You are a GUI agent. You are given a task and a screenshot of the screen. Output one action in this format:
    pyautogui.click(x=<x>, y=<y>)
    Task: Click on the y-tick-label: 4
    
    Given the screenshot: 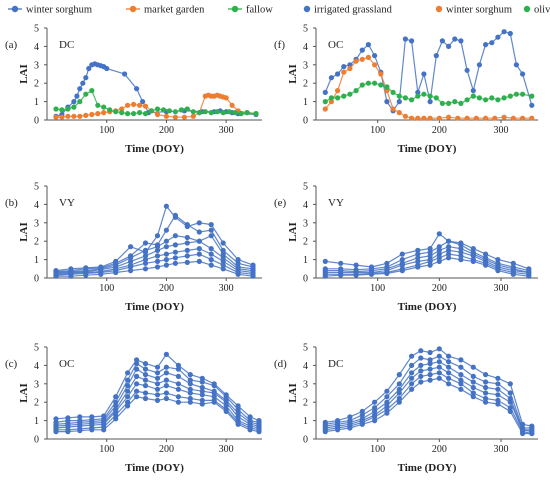 What is the action you would take?
    pyautogui.click(x=36, y=366)
    